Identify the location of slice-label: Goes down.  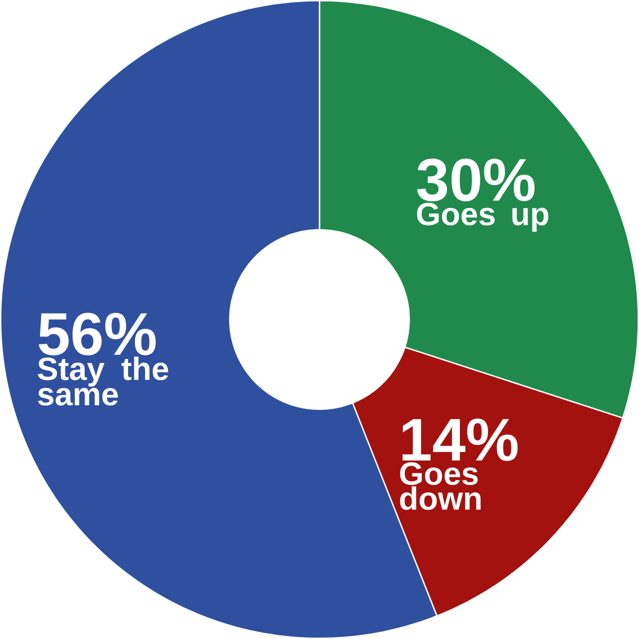
(440, 486).